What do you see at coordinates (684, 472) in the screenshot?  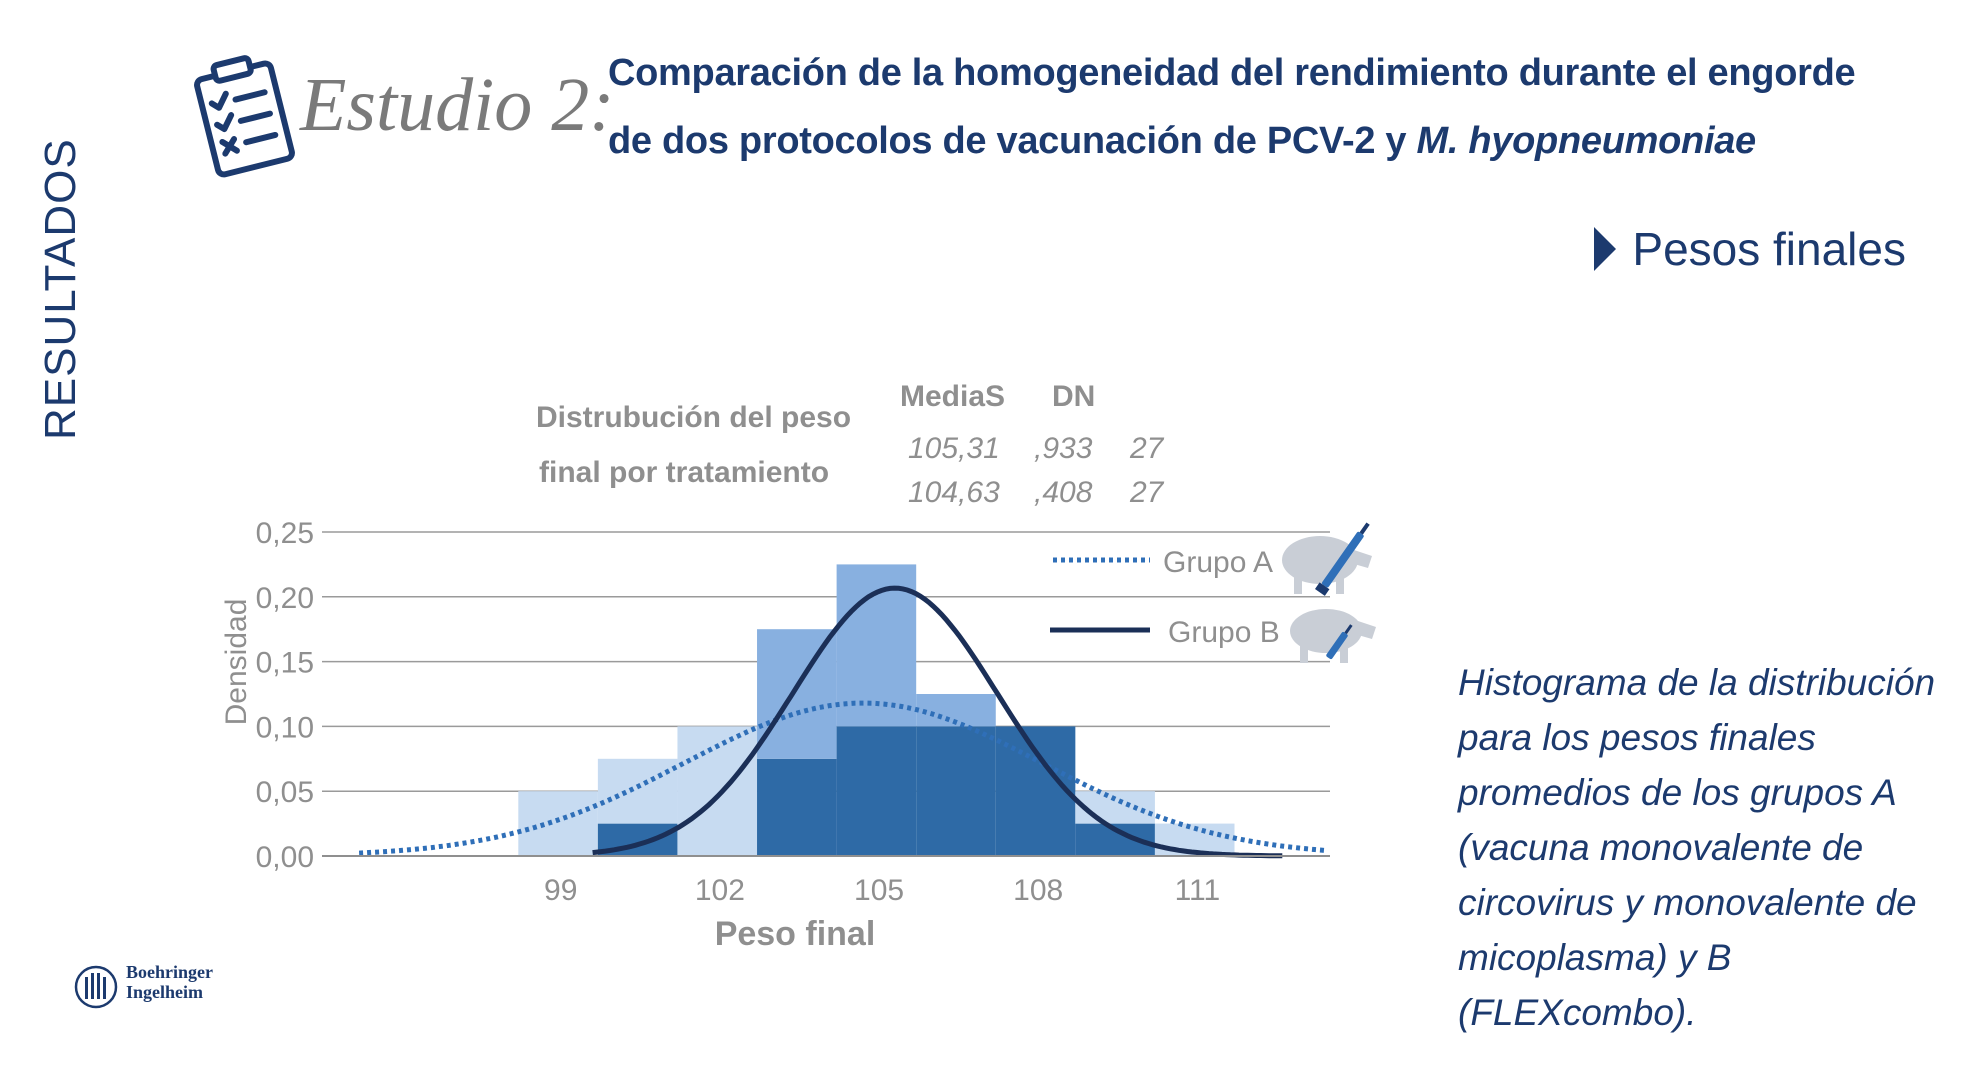 I see `stats-title-line-2: final por tratamiento` at bounding box center [684, 472].